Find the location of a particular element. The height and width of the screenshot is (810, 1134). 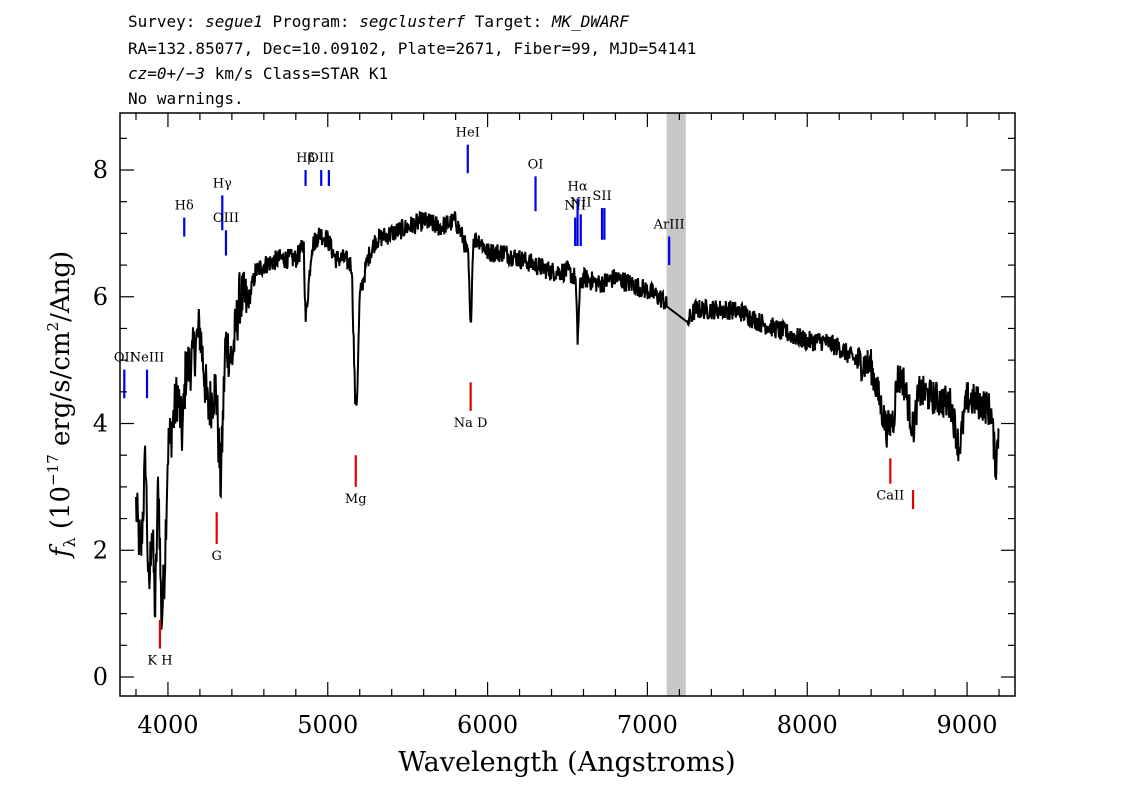

line-label: Mg is located at coordinates (356, 499).